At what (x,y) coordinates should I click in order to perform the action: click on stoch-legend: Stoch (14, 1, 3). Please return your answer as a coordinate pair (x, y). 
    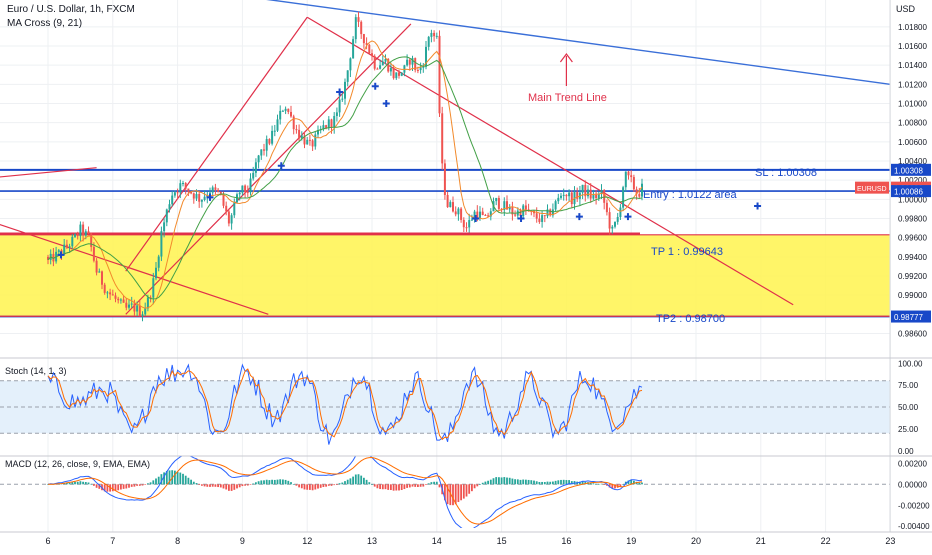
    Looking at the image, I should click on (36, 371).